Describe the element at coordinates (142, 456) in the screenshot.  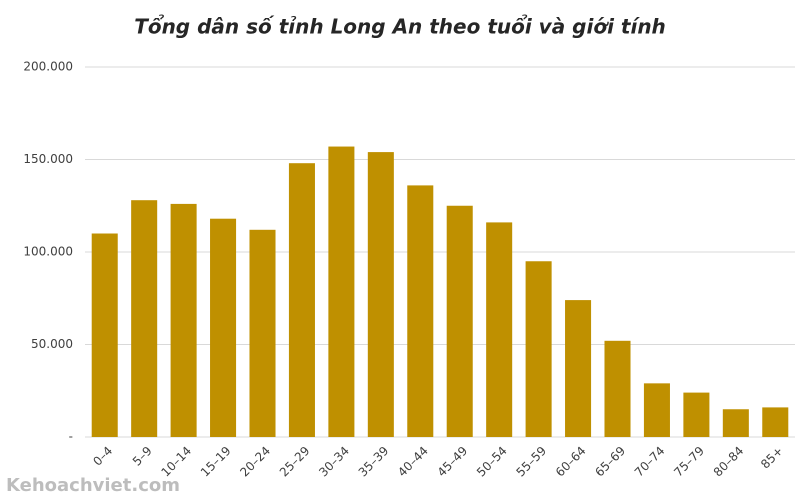
I see `x-tick-label: 5–9` at that location.